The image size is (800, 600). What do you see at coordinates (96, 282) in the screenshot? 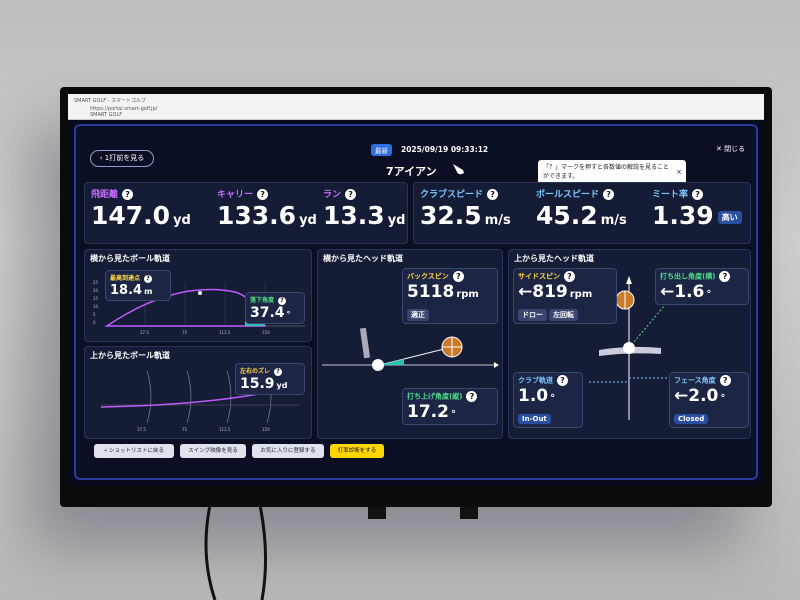
I see `y-tick-label: 25` at bounding box center [96, 282].